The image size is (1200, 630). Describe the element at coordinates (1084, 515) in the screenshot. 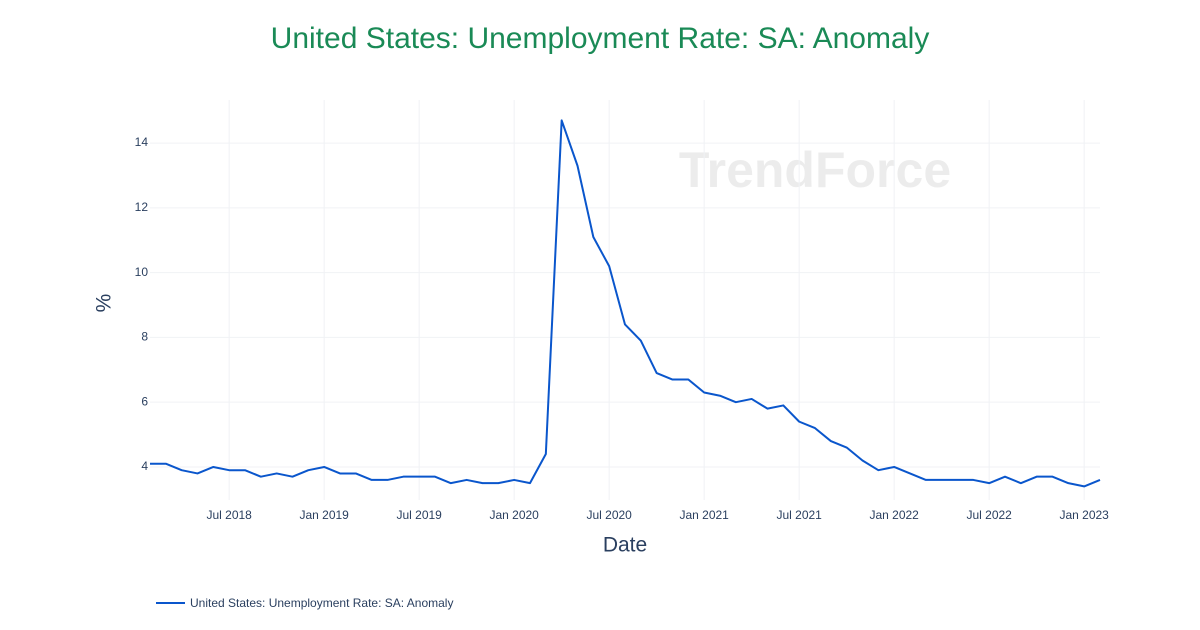

I see `x-tick-label: Jan 2023` at that location.